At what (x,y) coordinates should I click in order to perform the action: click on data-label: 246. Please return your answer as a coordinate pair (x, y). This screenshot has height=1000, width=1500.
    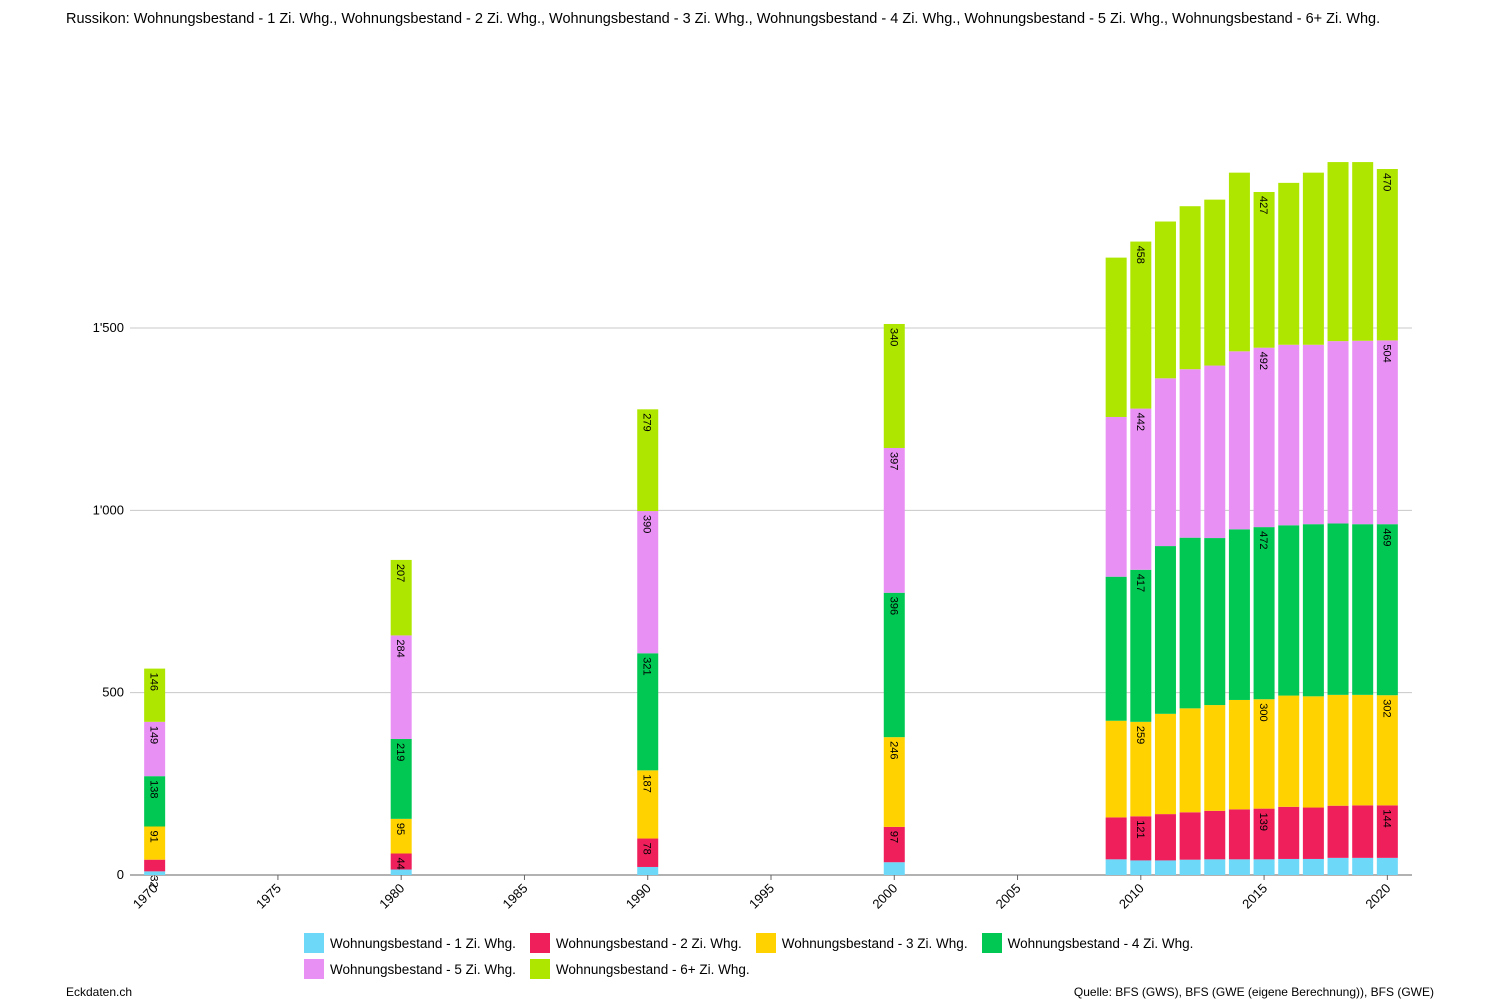
    Looking at the image, I should click on (893, 750).